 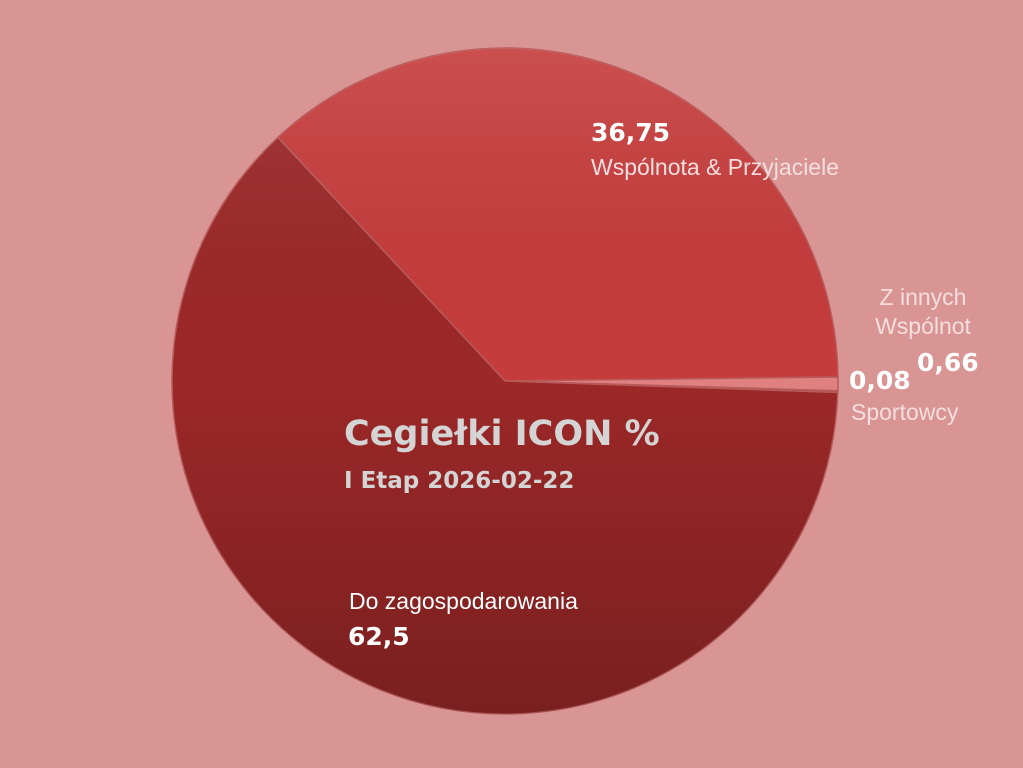 I want to click on slice-label-do-zagospodarowania: Do zagospodarowania, so click(x=463, y=601).